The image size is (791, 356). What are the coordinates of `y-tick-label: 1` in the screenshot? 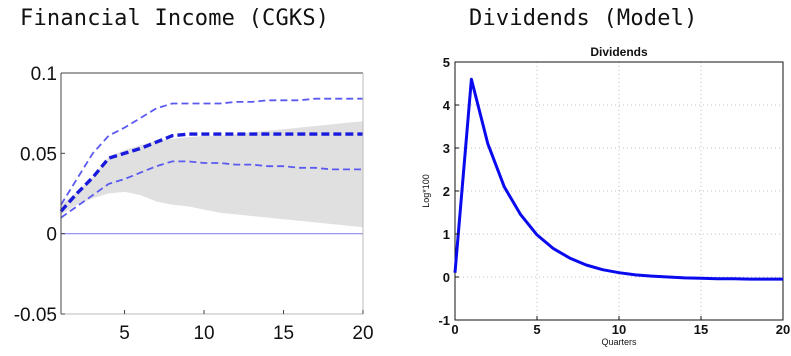 It's located at (446, 234).